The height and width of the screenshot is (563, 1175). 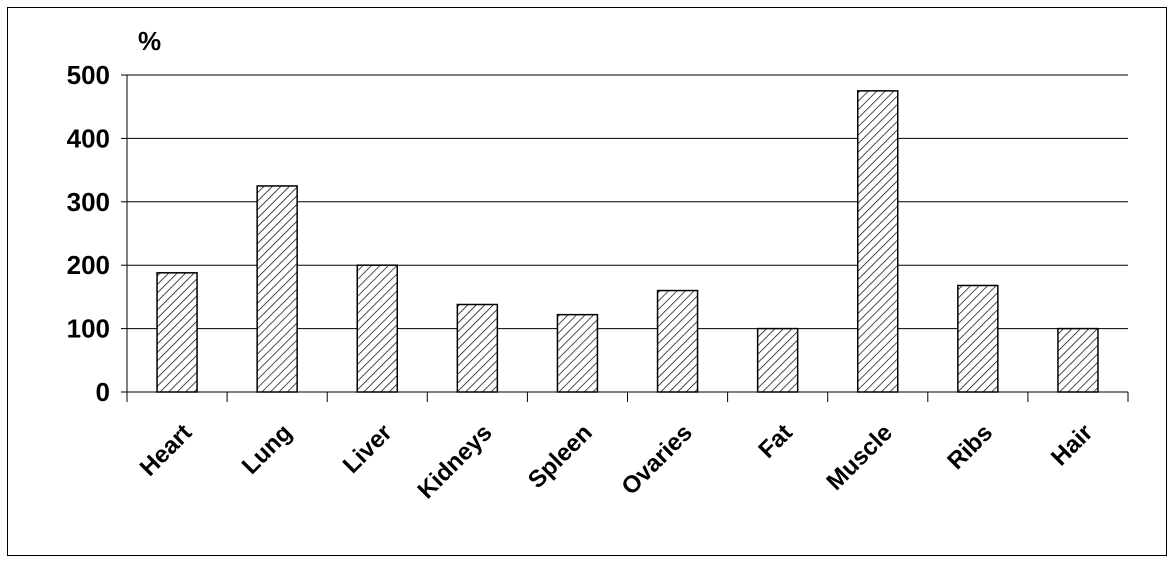 I want to click on y-tick-label: 0, so click(x=103, y=392).